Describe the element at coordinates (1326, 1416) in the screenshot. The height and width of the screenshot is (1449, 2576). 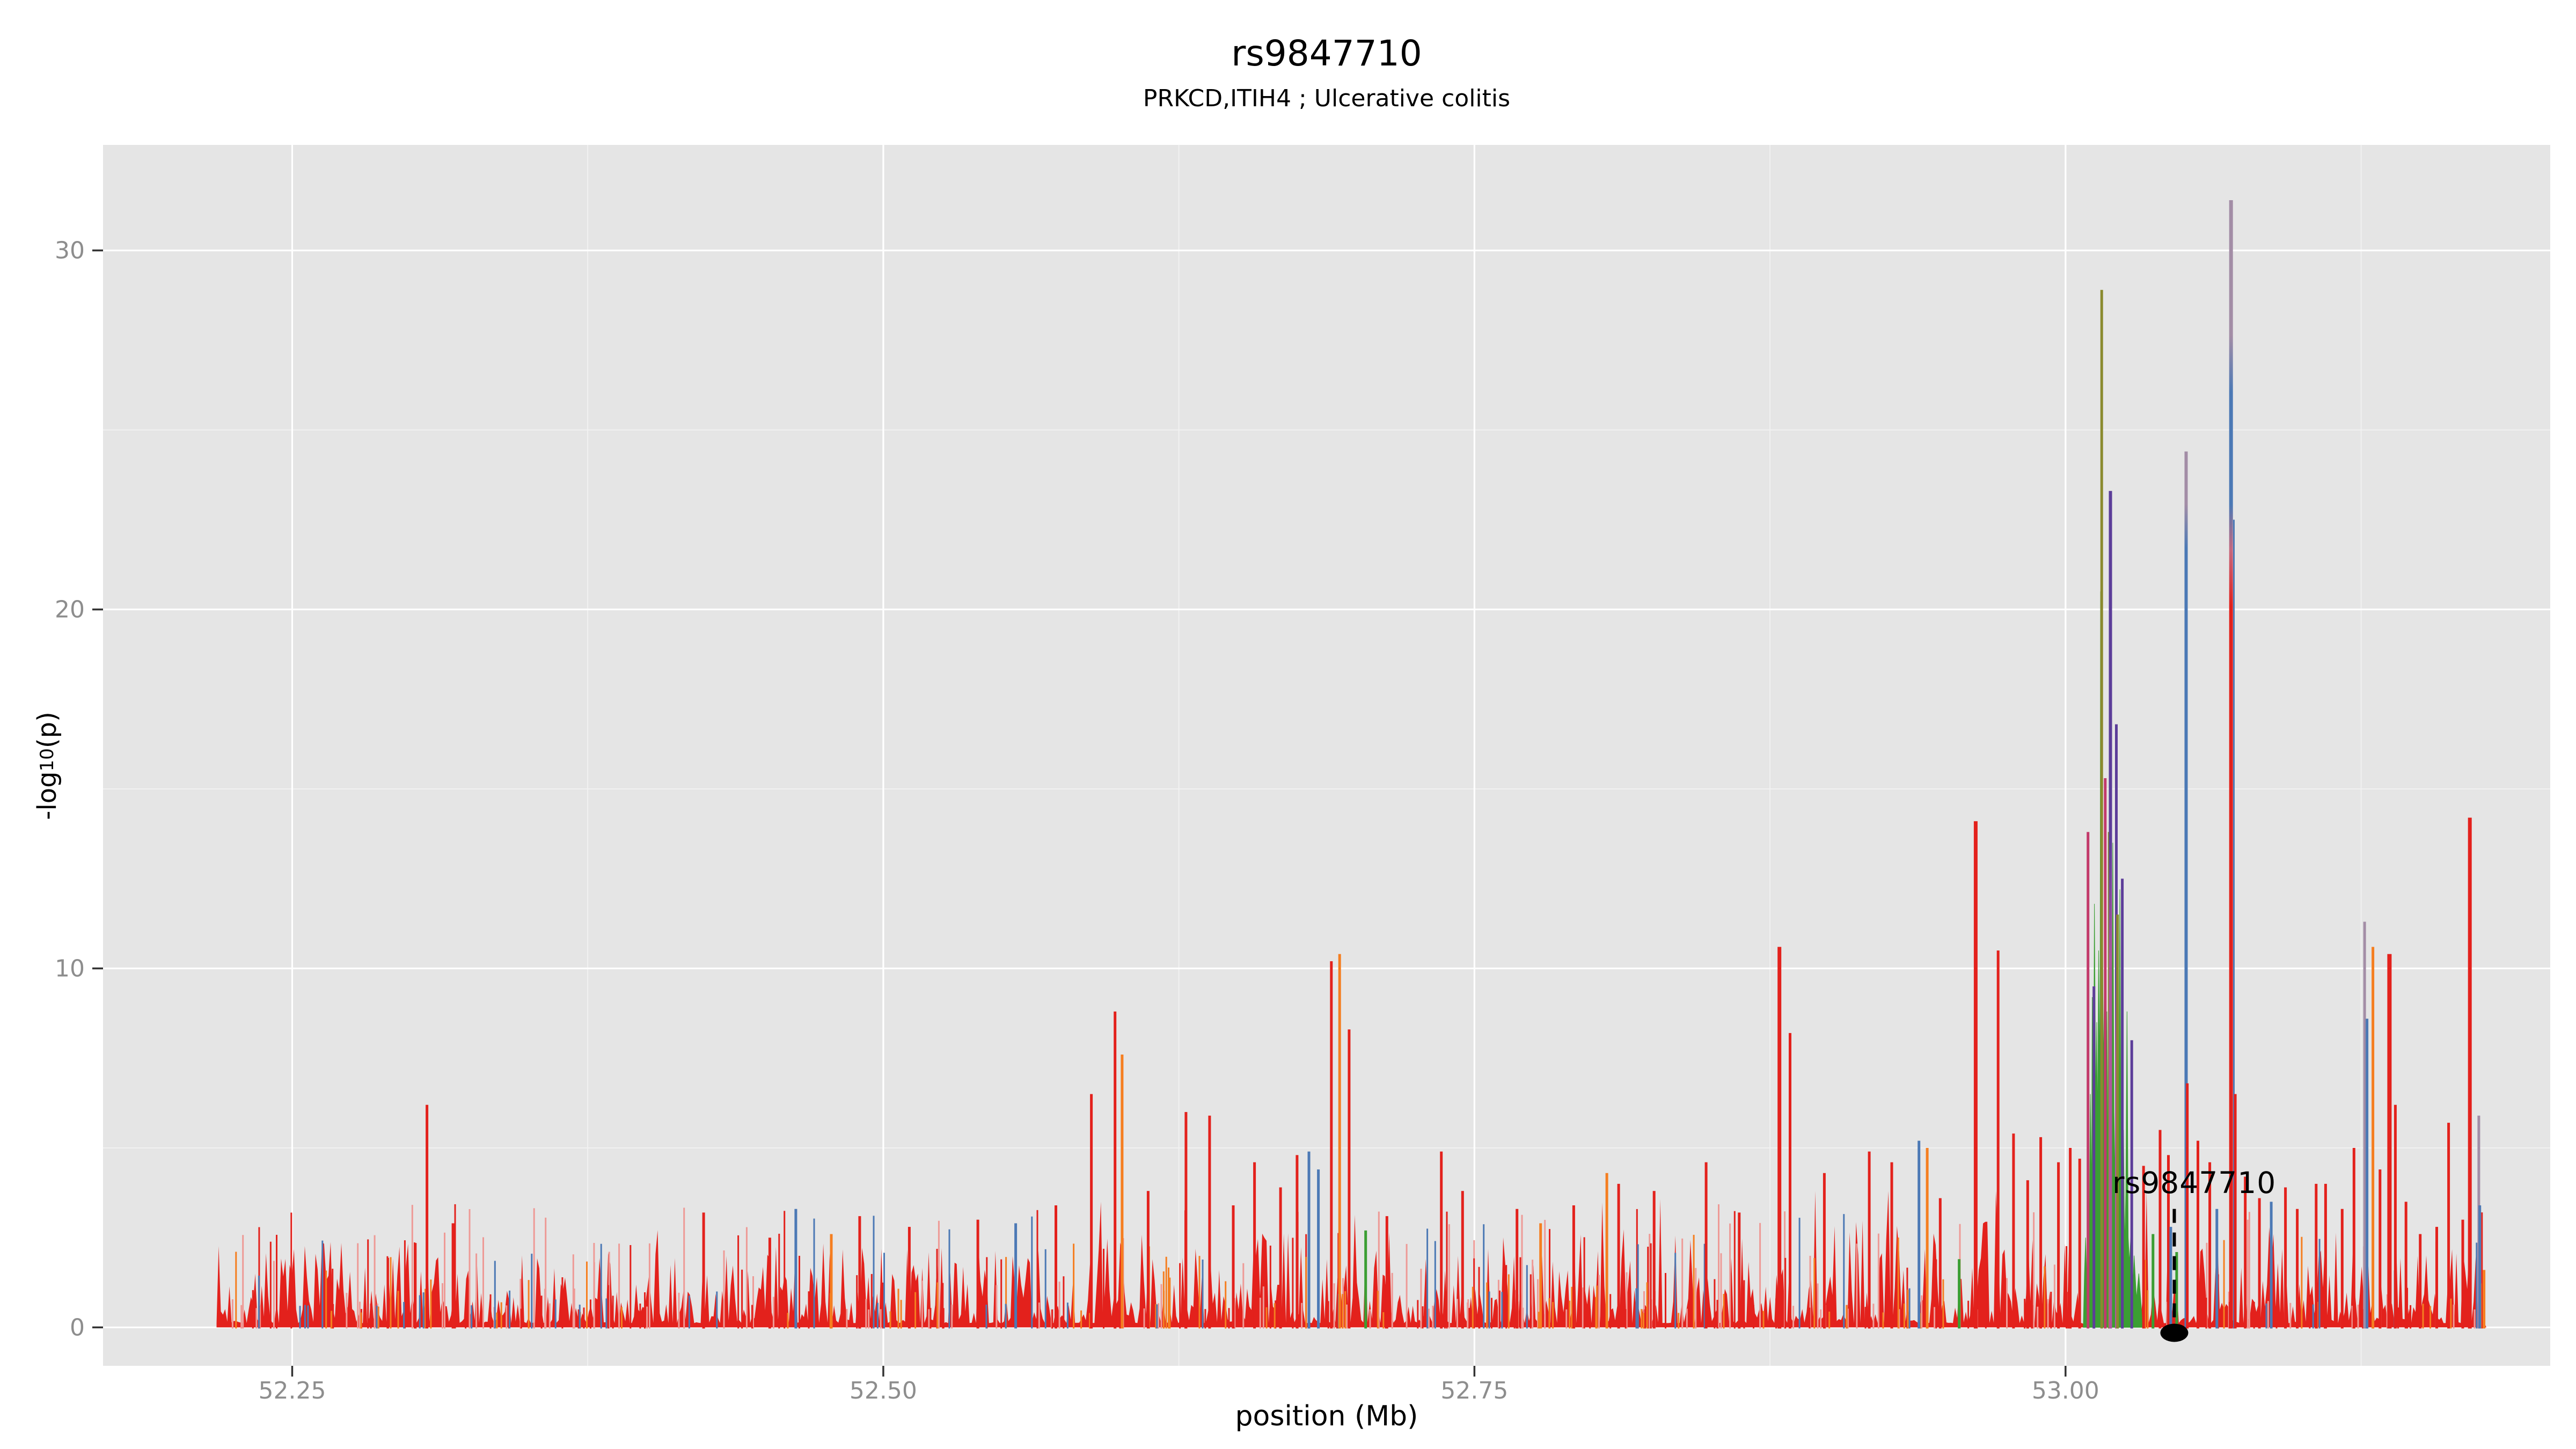
I see `x-axis-title: position (Mb)` at that location.